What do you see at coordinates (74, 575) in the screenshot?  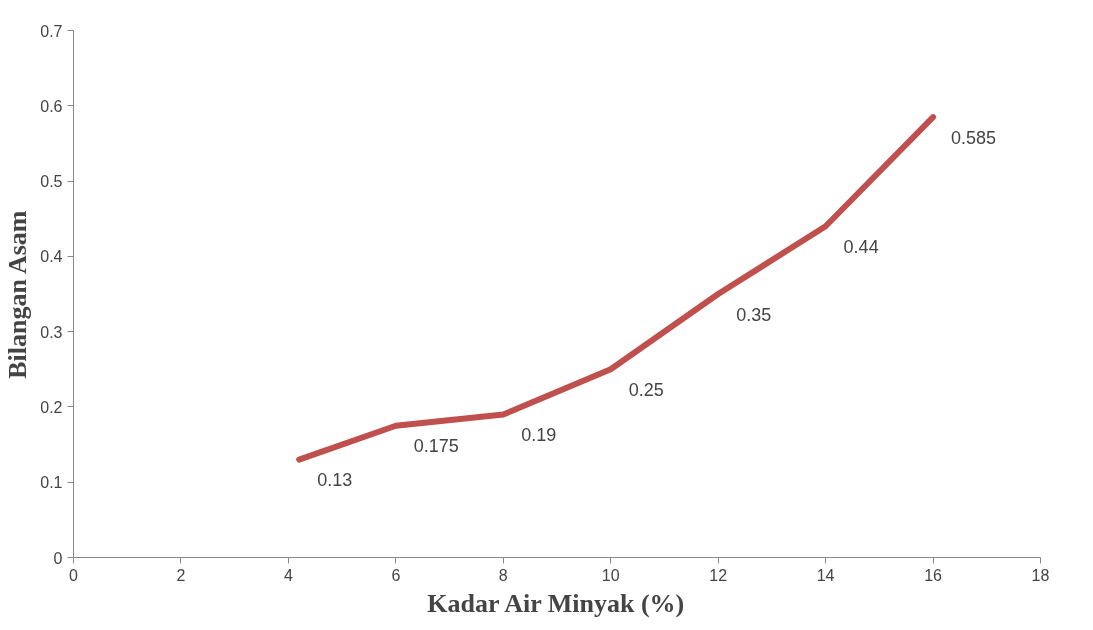 I see `x-tick-label: 0` at bounding box center [74, 575].